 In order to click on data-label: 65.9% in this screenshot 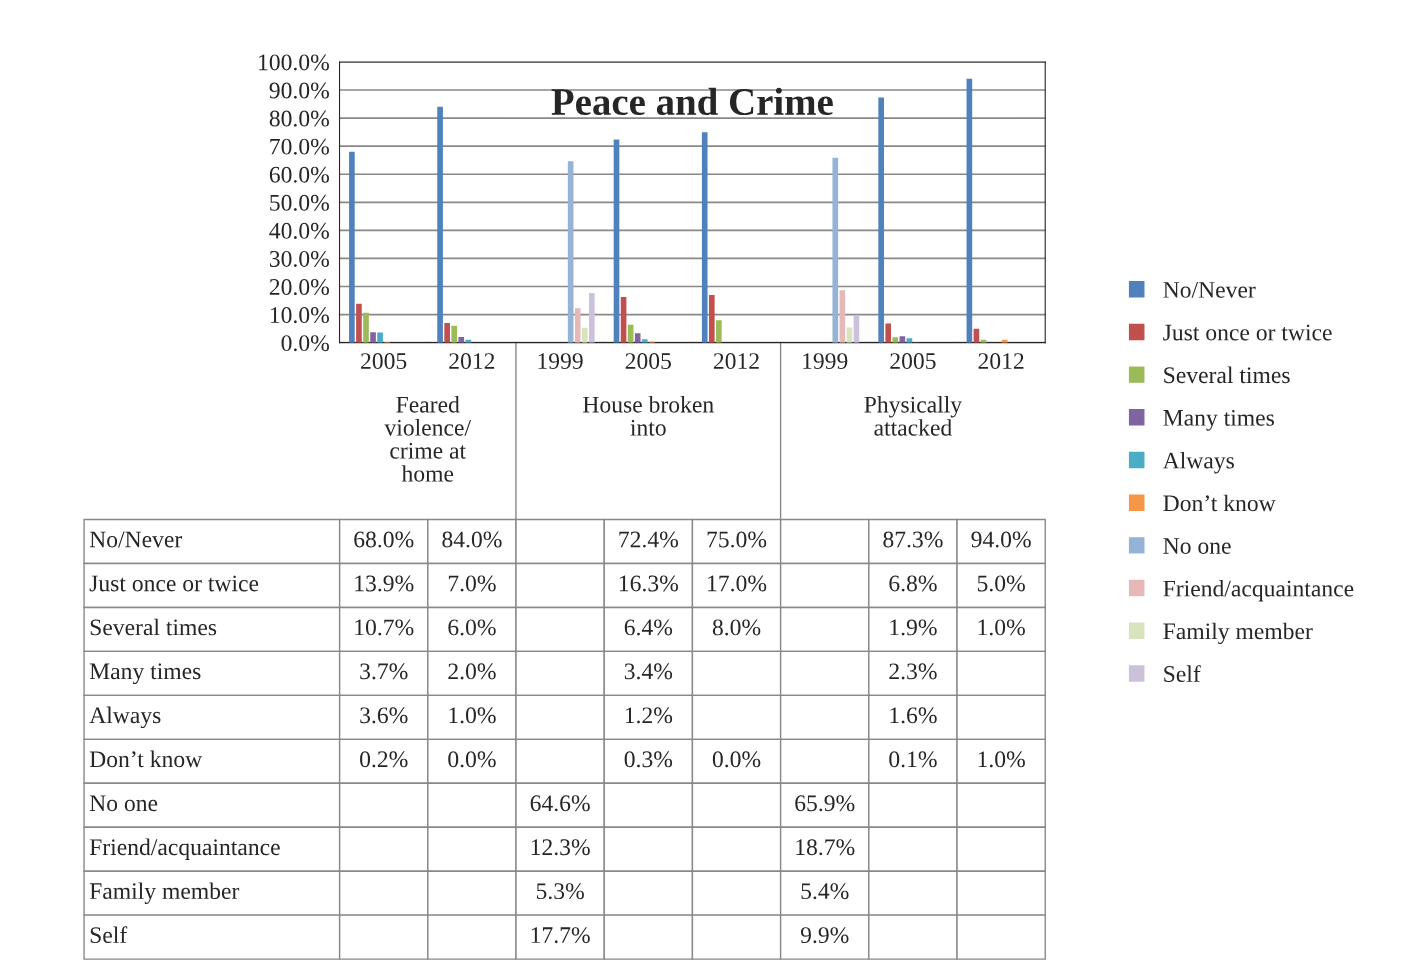, I will do `click(825, 803)`.